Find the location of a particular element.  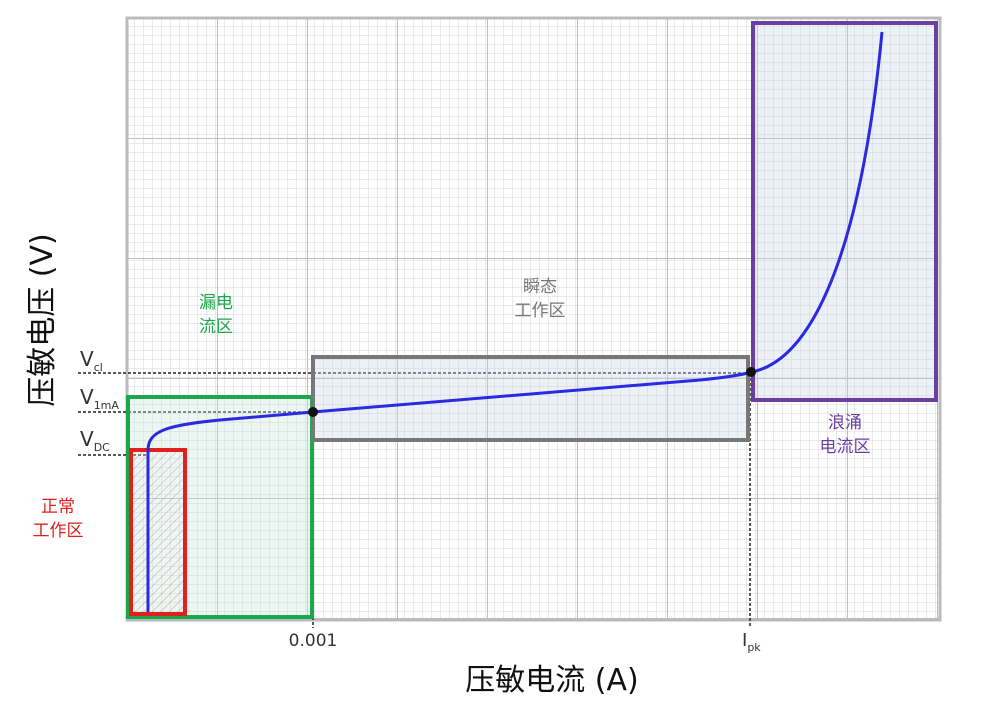

ipk-label: Ipk is located at coordinates (751, 642).